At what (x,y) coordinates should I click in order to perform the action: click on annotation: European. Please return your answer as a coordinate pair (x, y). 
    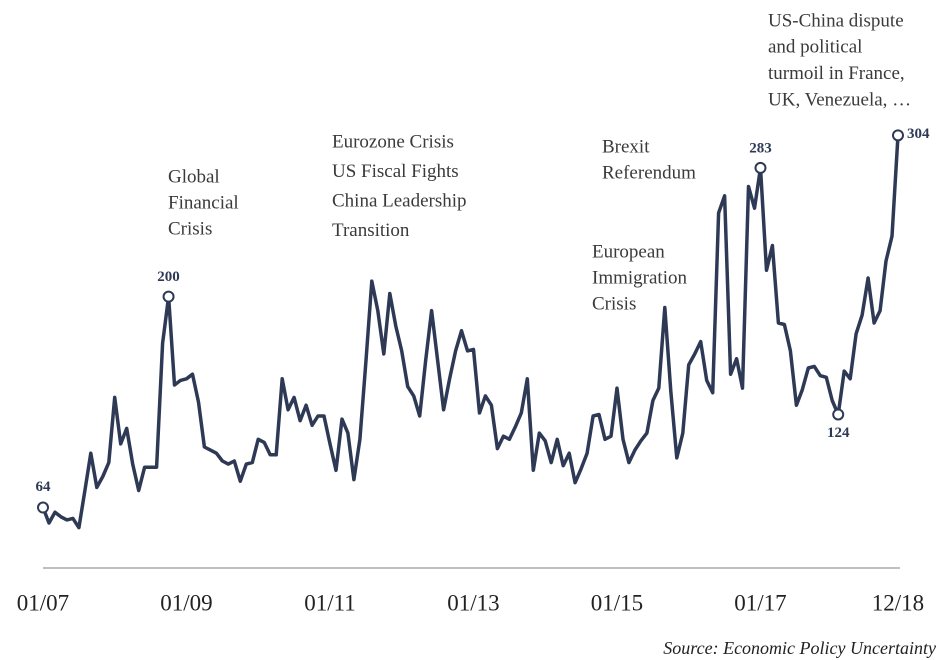
    Looking at the image, I should click on (628, 251).